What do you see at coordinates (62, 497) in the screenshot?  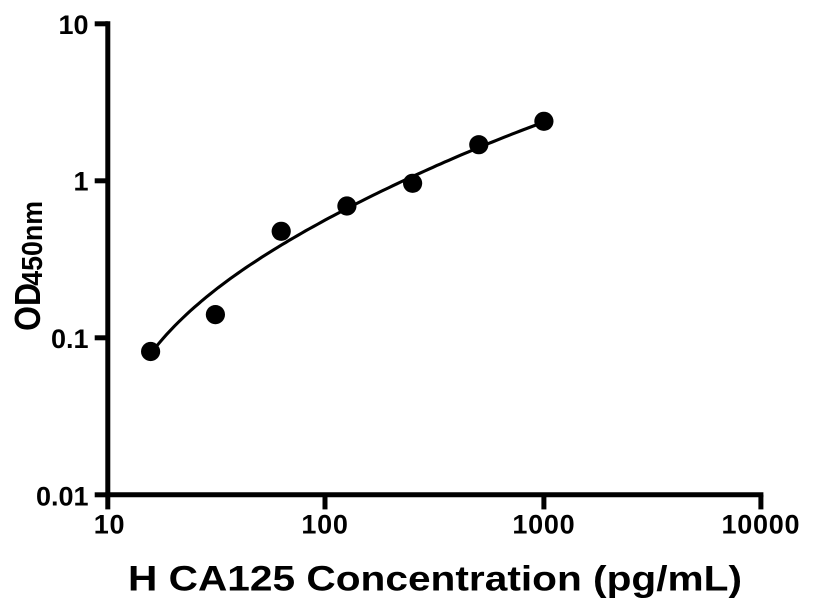 I see `svg-text: 0.01` at bounding box center [62, 497].